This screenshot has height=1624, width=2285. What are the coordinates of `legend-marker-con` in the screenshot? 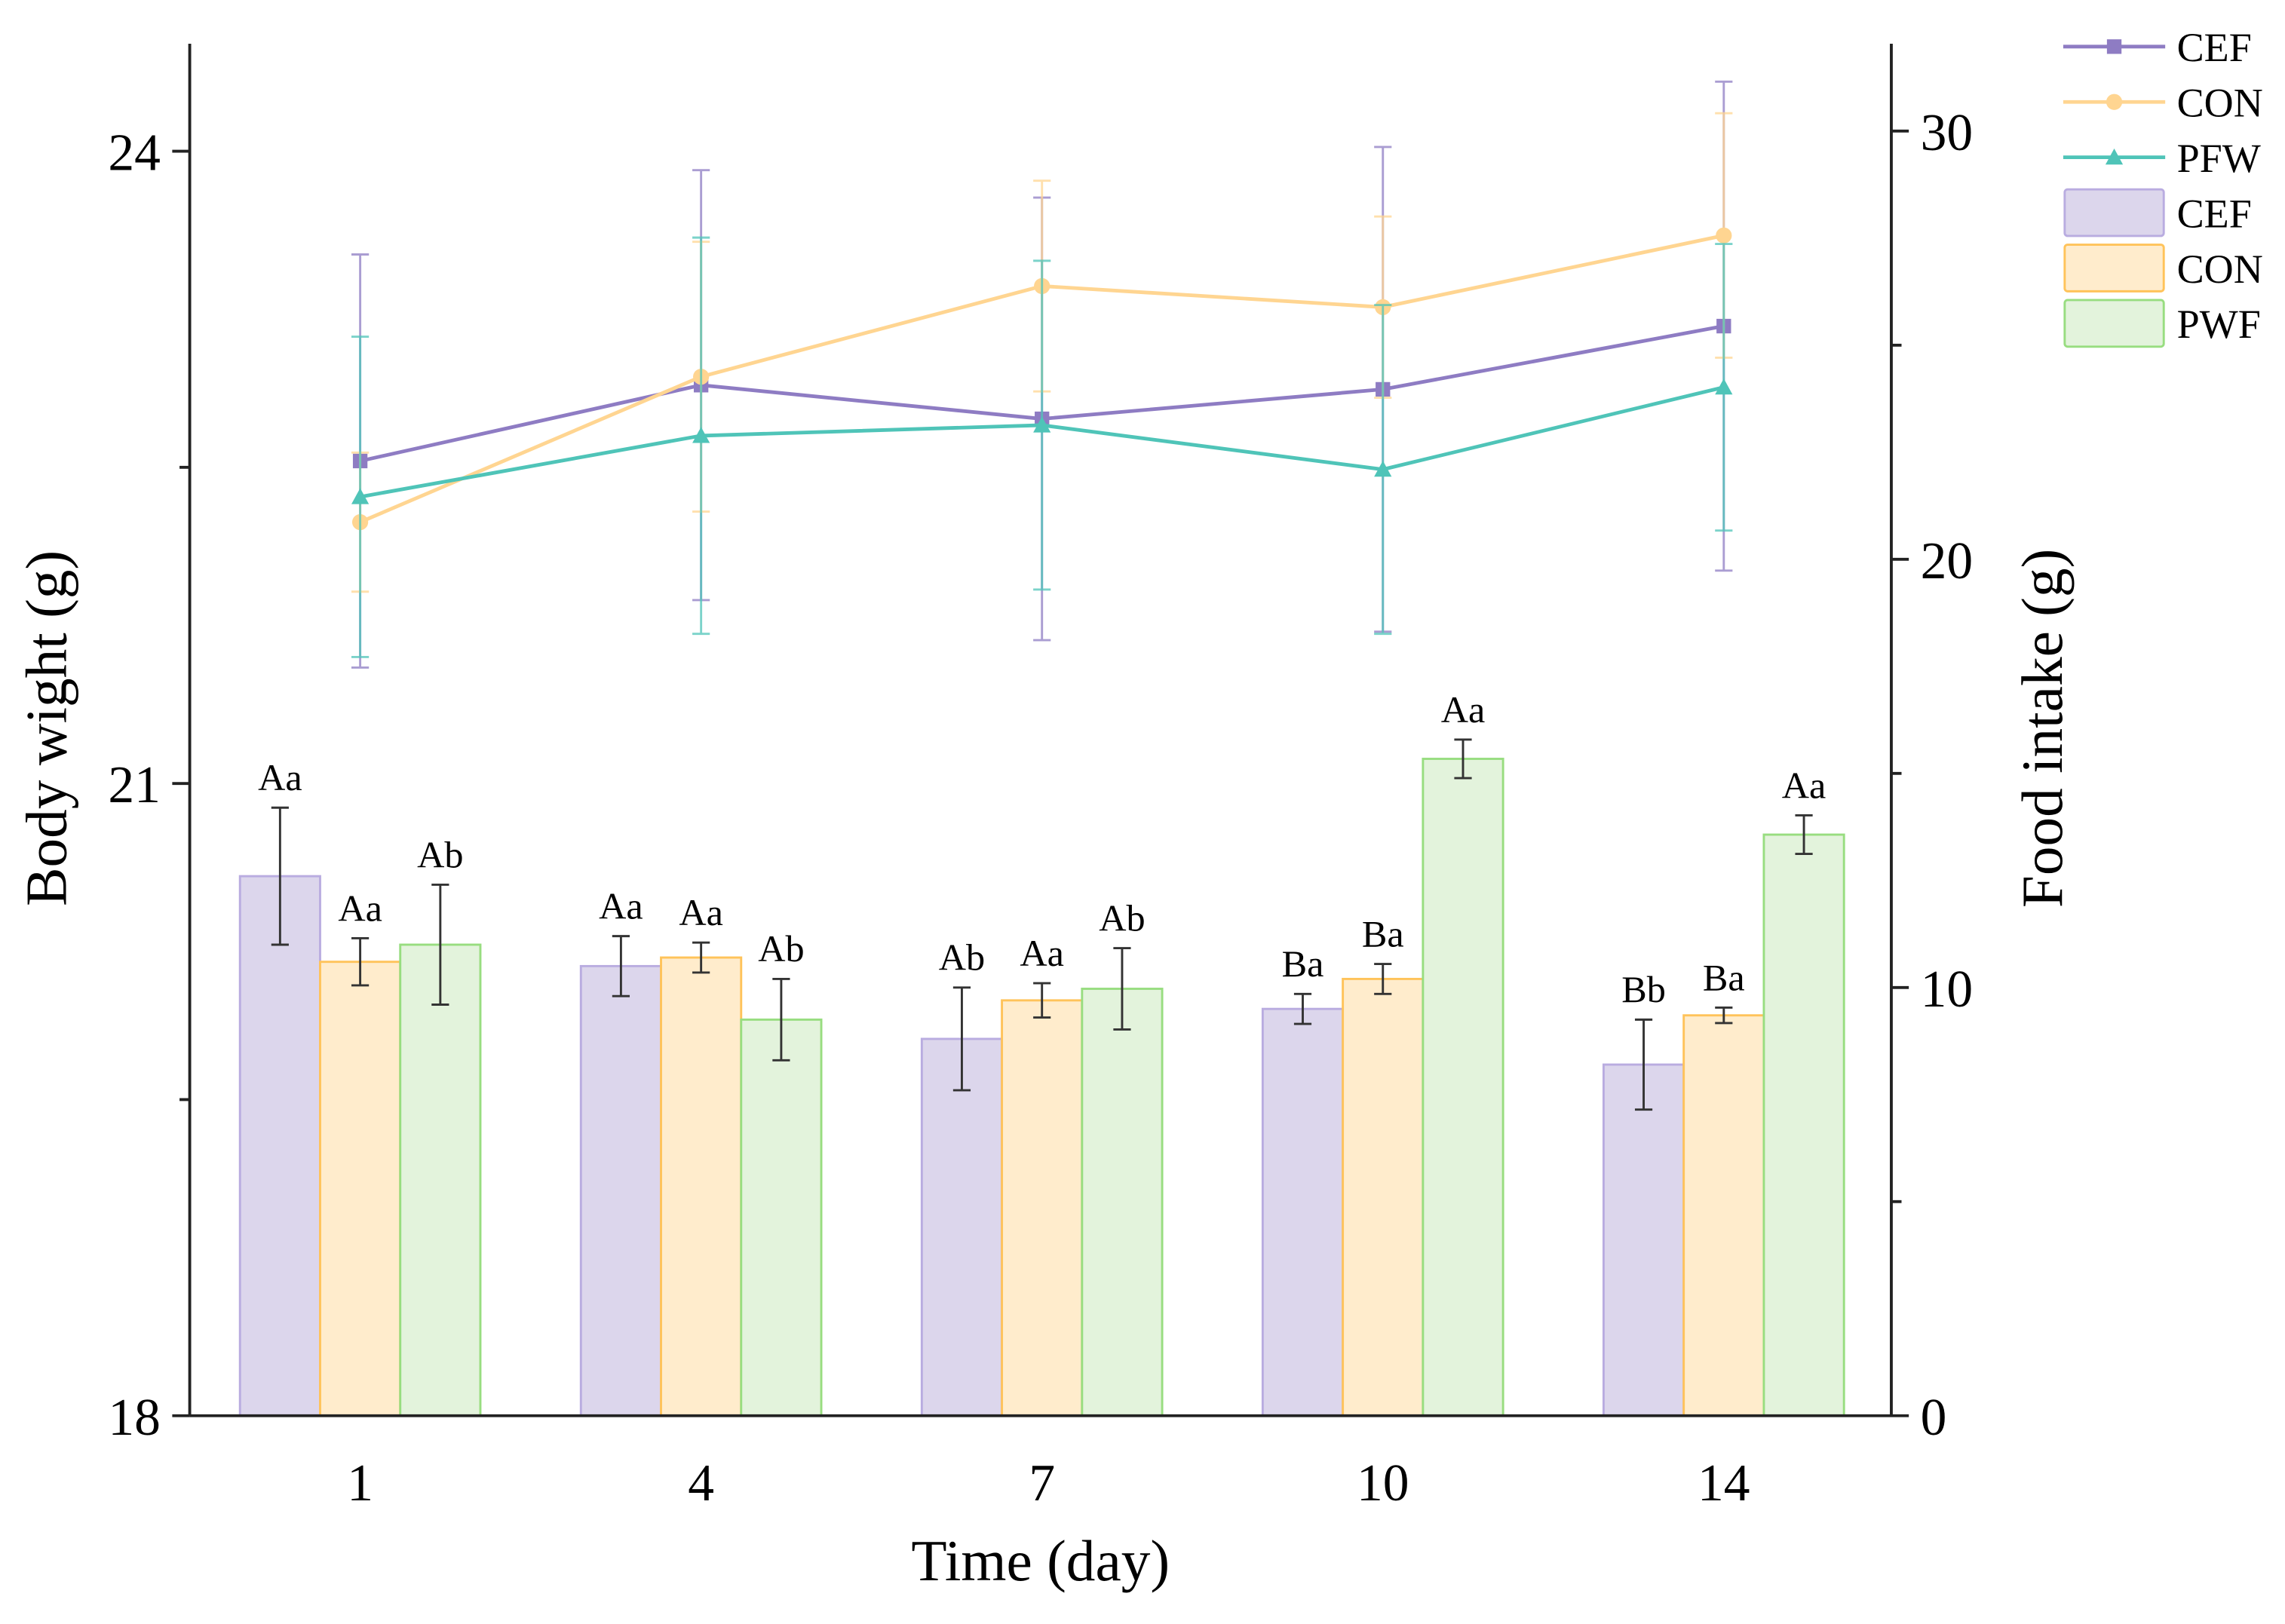 It's located at (2114, 101).